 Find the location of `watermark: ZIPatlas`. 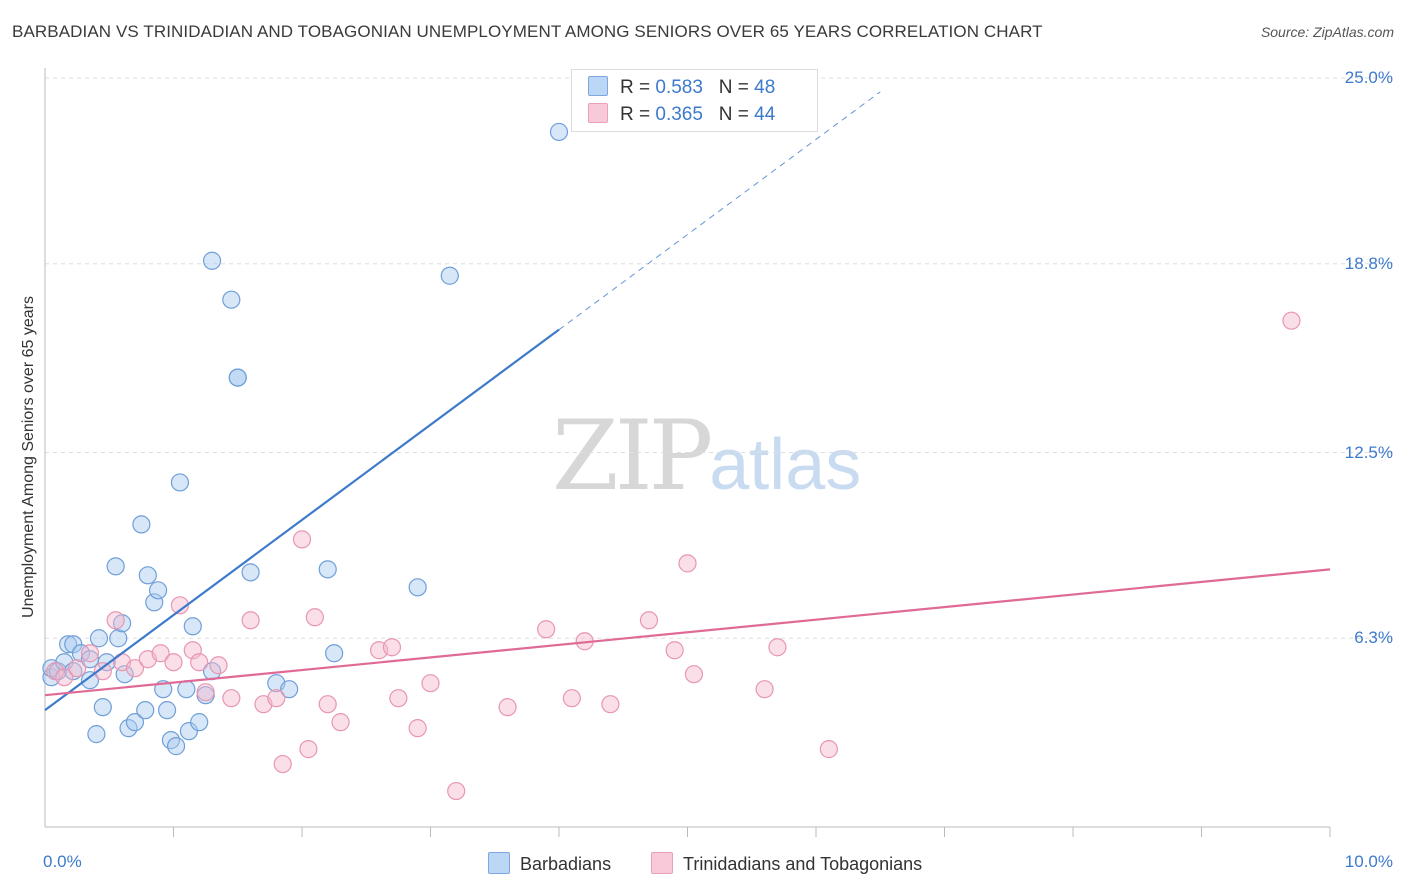

watermark: ZIPatlas is located at coordinates (706, 456).